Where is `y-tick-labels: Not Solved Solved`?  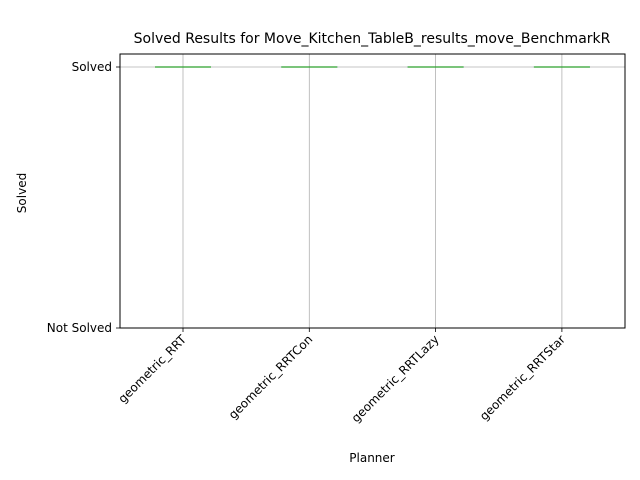
y-tick-labels: Not Solved Solved is located at coordinates (79, 197).